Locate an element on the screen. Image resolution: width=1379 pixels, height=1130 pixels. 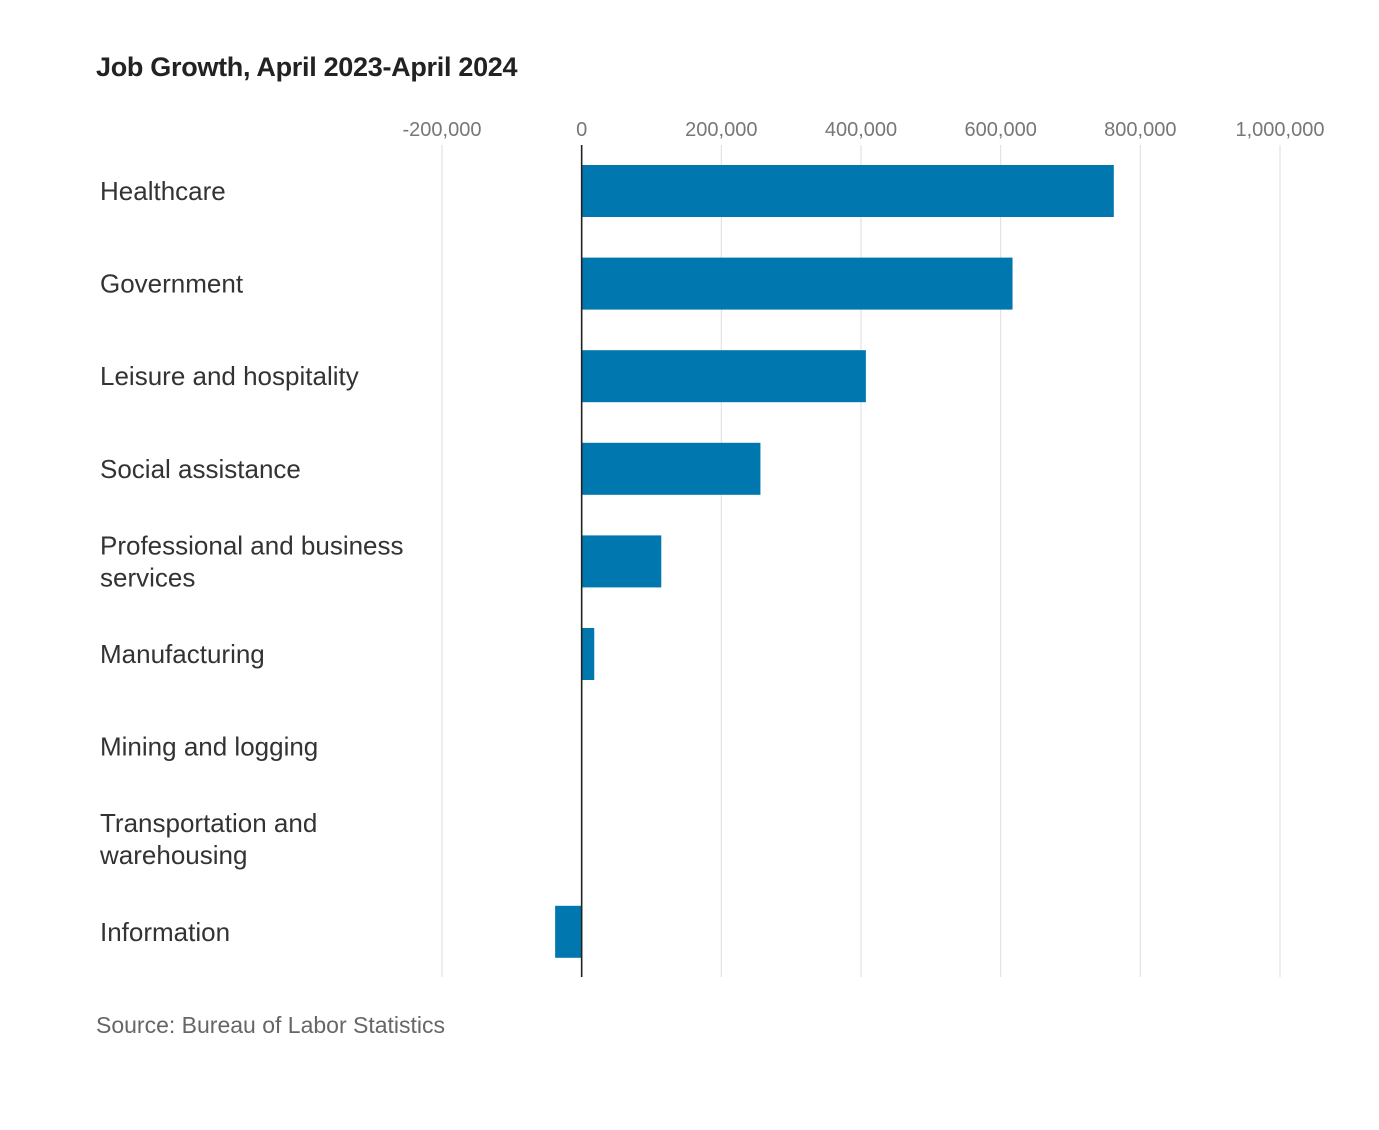
bar-healthcare is located at coordinates (847, 191).